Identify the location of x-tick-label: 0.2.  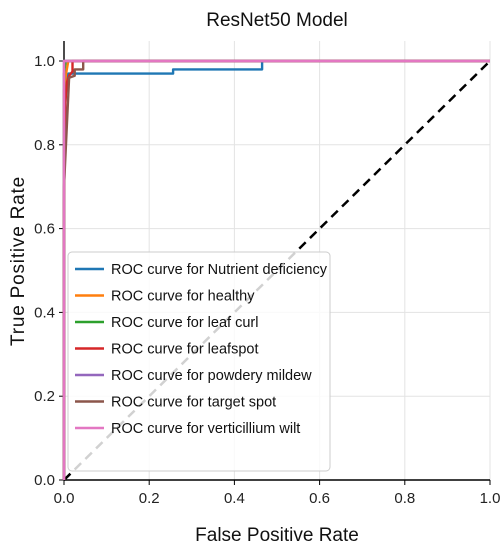
(149, 498).